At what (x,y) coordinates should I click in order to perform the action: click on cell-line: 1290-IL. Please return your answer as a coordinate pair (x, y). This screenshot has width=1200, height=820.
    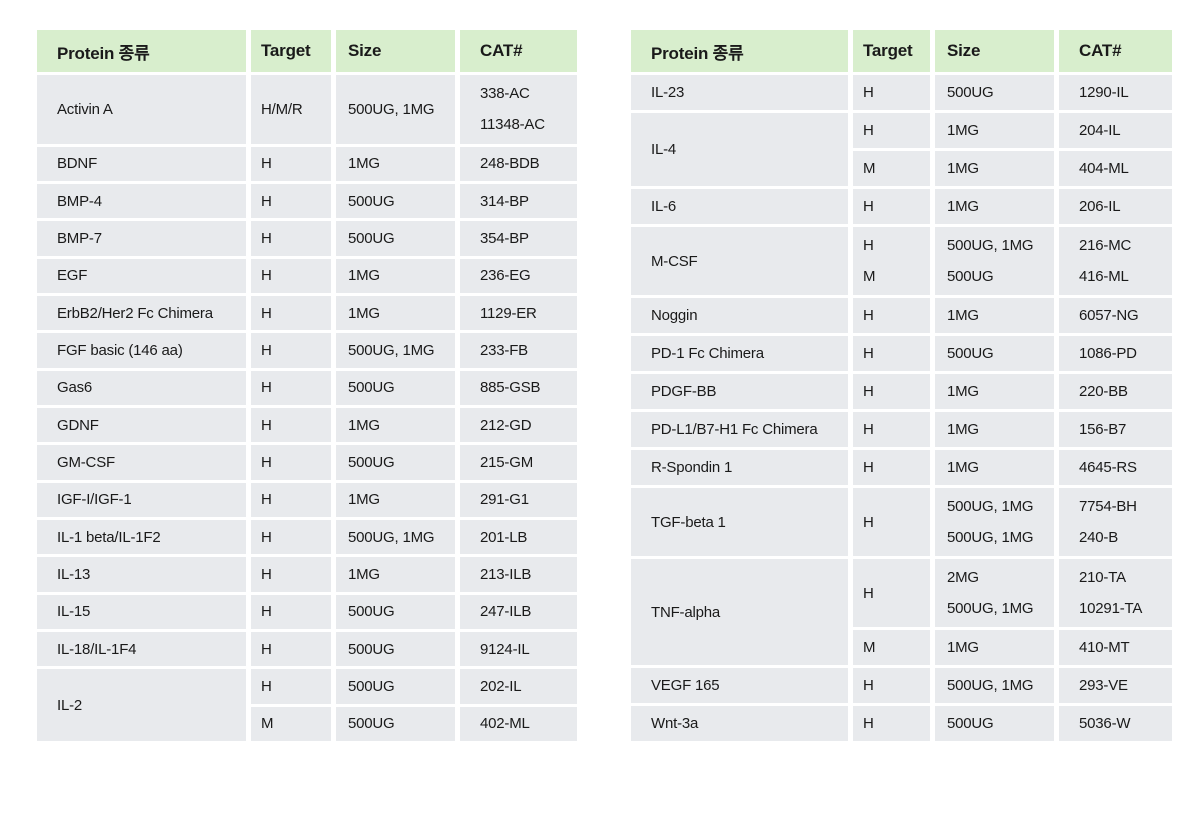
    Looking at the image, I should click on (1104, 92).